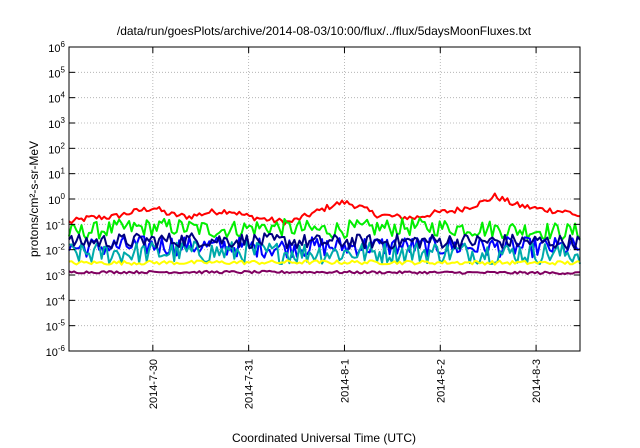  Describe the element at coordinates (441, 381) in the screenshot. I see `x-tick-label: 2014-8-2` at that location.